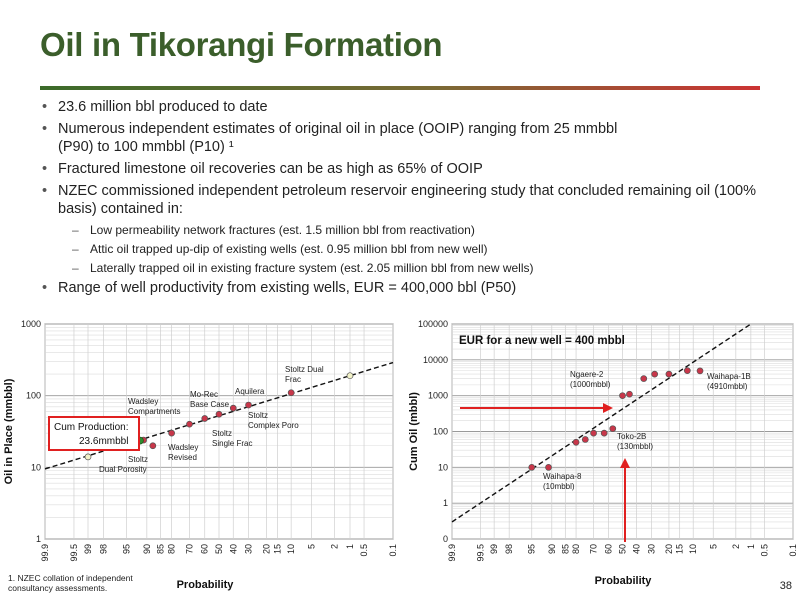 The width and height of the screenshot is (800, 600). Describe the element at coordinates (94, 433) in the screenshot. I see `cum-production-box` at that location.